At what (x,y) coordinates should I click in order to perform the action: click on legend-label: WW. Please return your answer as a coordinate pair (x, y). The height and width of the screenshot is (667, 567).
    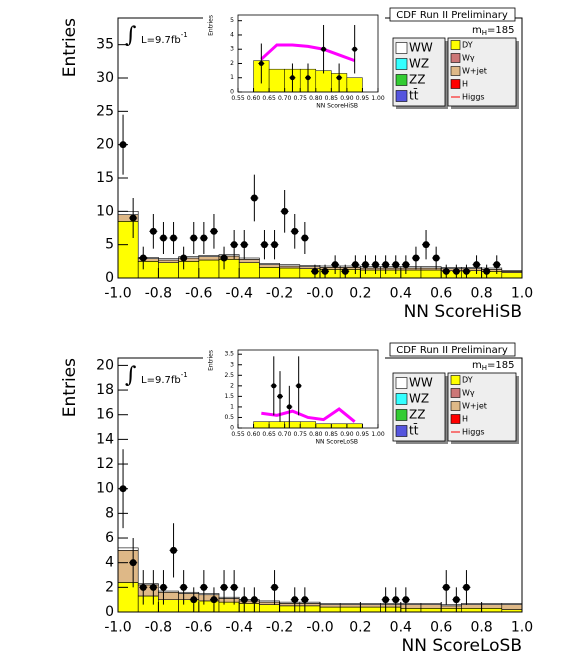
    Looking at the image, I should click on (421, 48).